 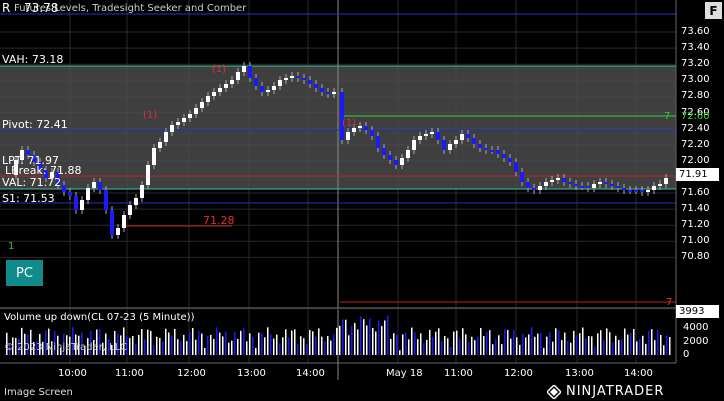 I want to click on signal-marker: (1), so click(x=349, y=123).